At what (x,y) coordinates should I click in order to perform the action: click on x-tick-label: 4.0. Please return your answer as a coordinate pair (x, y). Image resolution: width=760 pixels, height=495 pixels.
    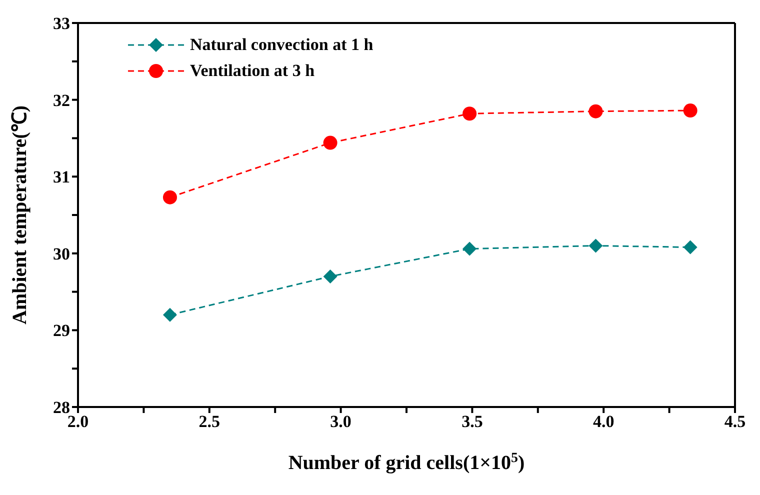
    Looking at the image, I should click on (603, 422).